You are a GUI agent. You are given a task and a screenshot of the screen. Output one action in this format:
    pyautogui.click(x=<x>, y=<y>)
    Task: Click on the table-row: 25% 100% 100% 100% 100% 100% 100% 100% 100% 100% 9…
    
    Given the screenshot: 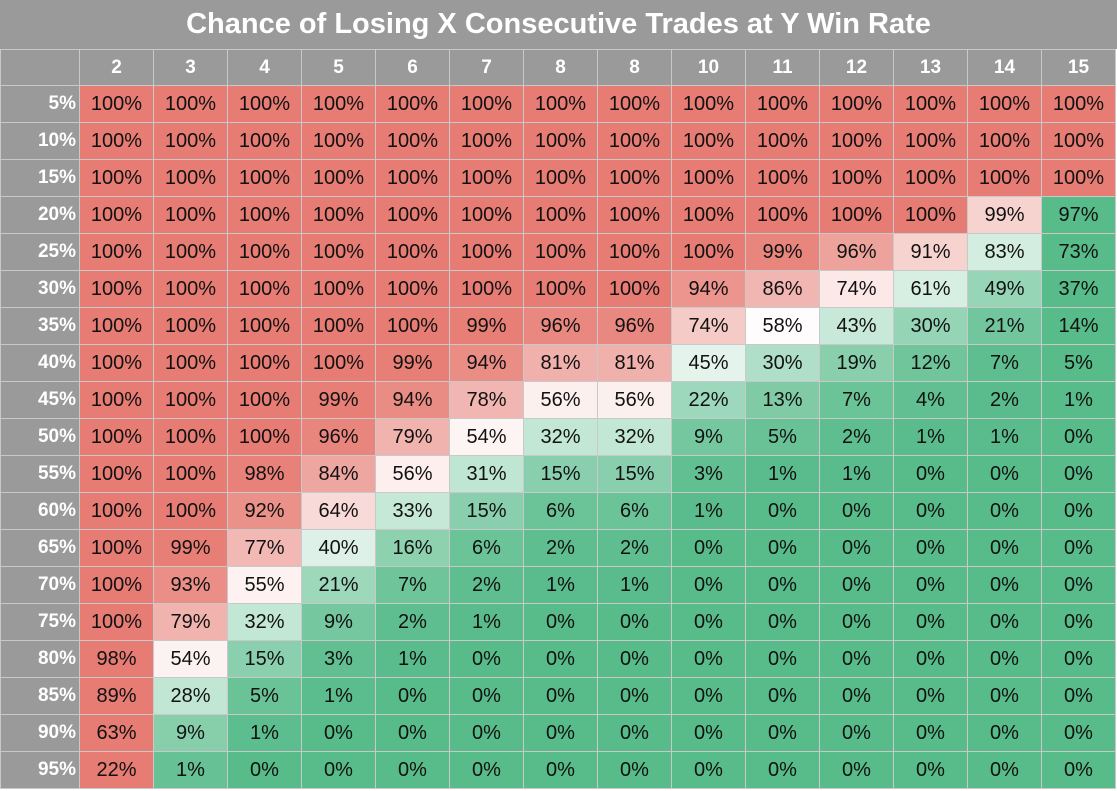 What is the action you would take?
    pyautogui.click(x=558, y=252)
    